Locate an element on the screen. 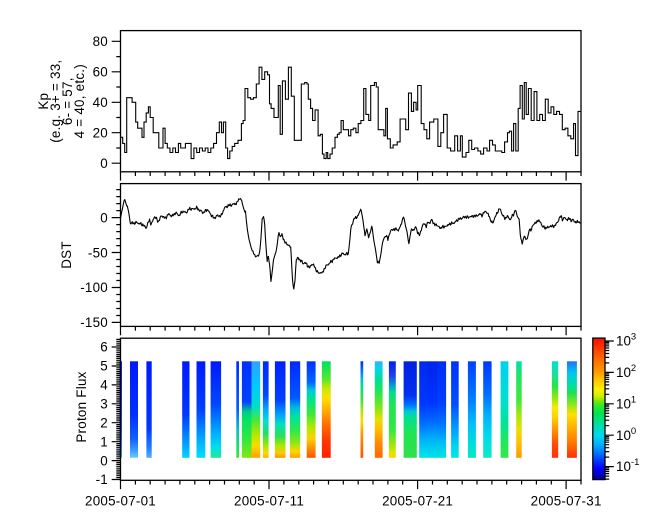 Image resolution: width=665 pixels, height=523 pixels. svg-text: -100 is located at coordinates (94, 287).